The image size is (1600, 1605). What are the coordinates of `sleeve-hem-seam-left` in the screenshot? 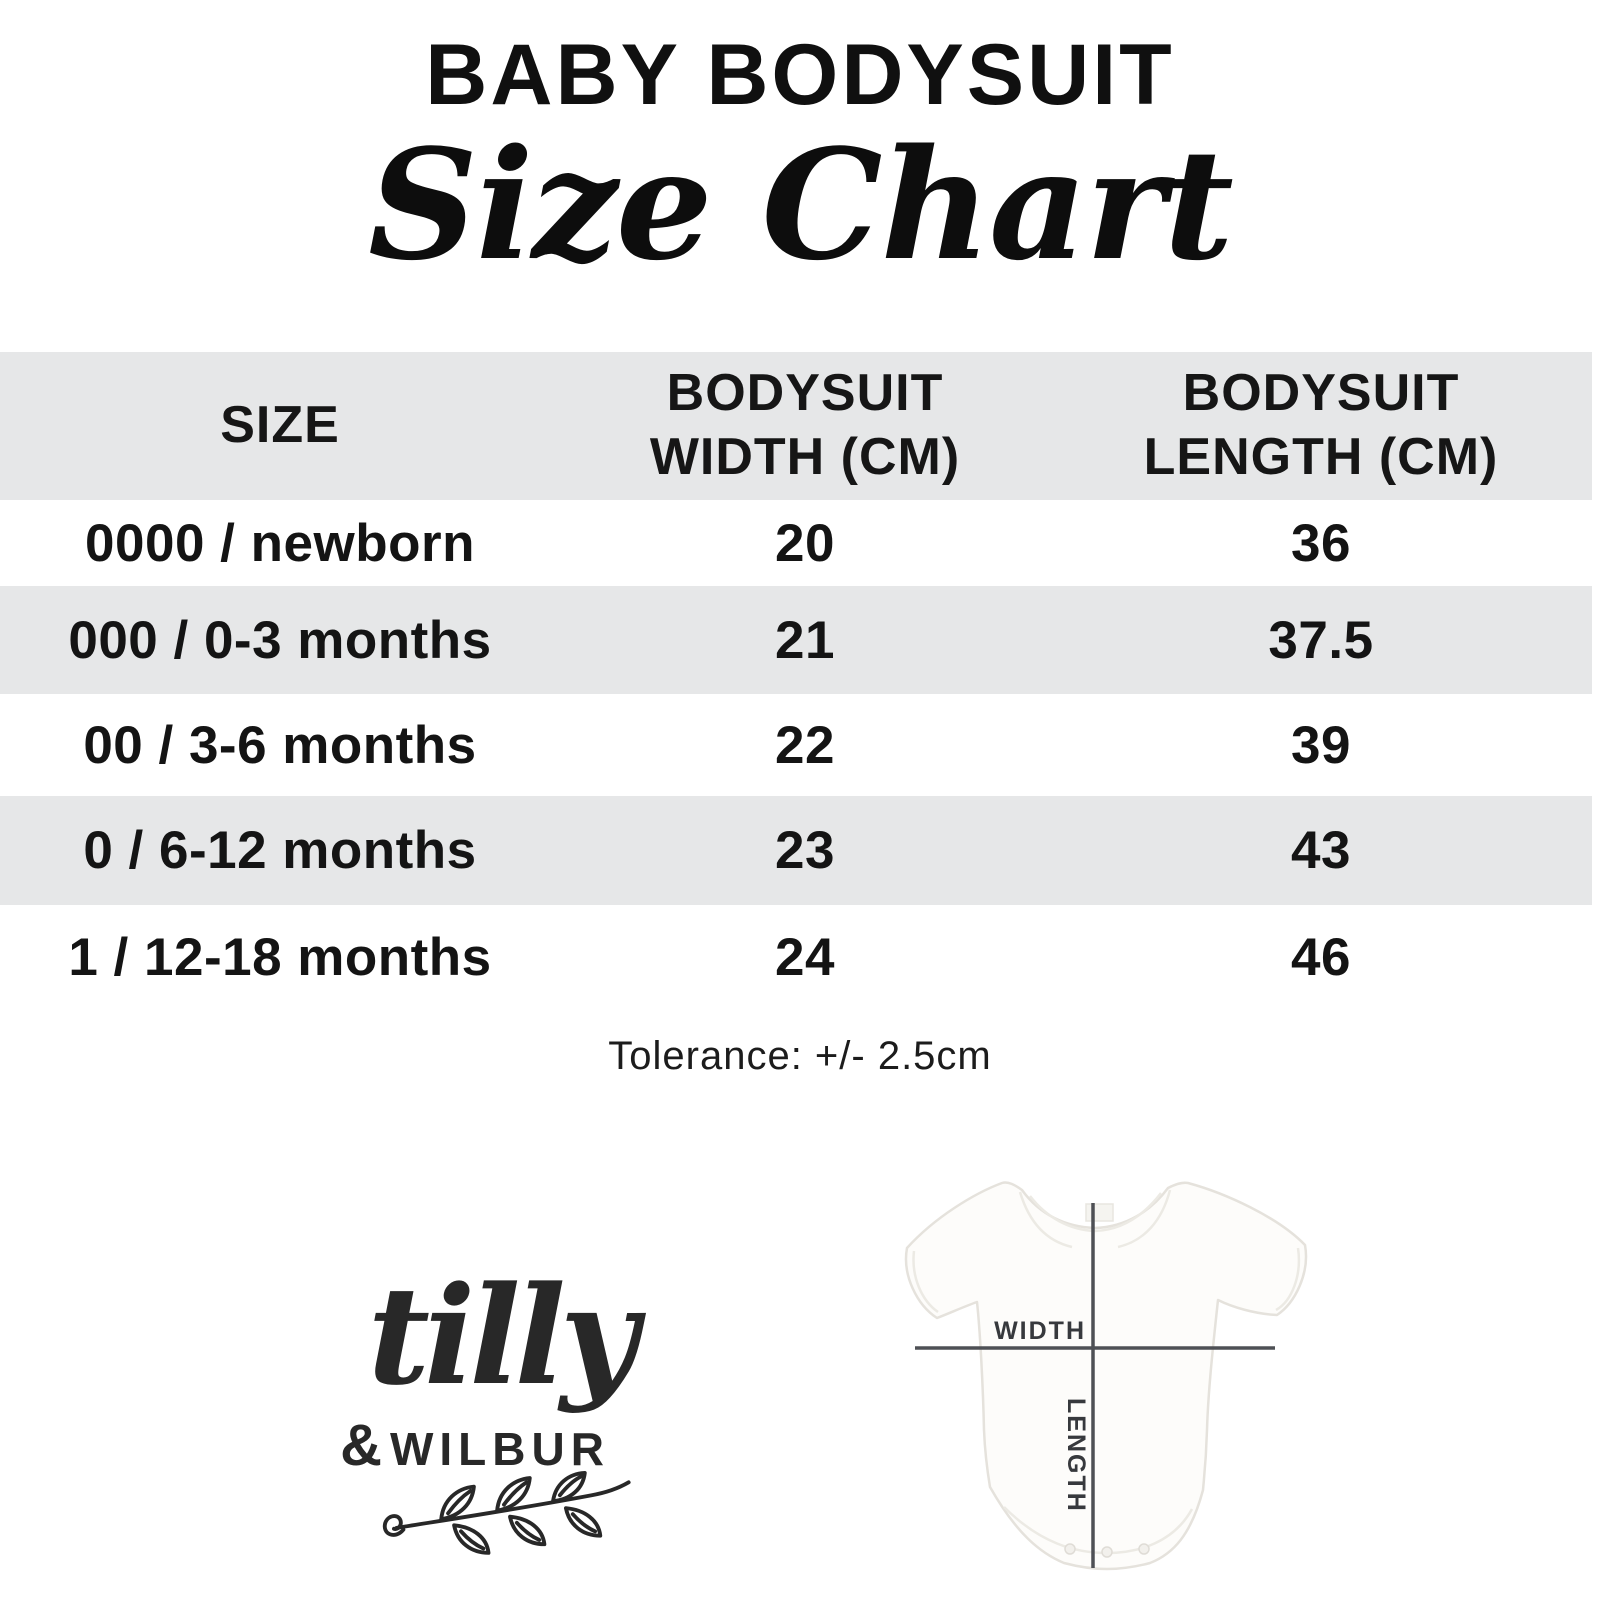 It's located at (925, 1282).